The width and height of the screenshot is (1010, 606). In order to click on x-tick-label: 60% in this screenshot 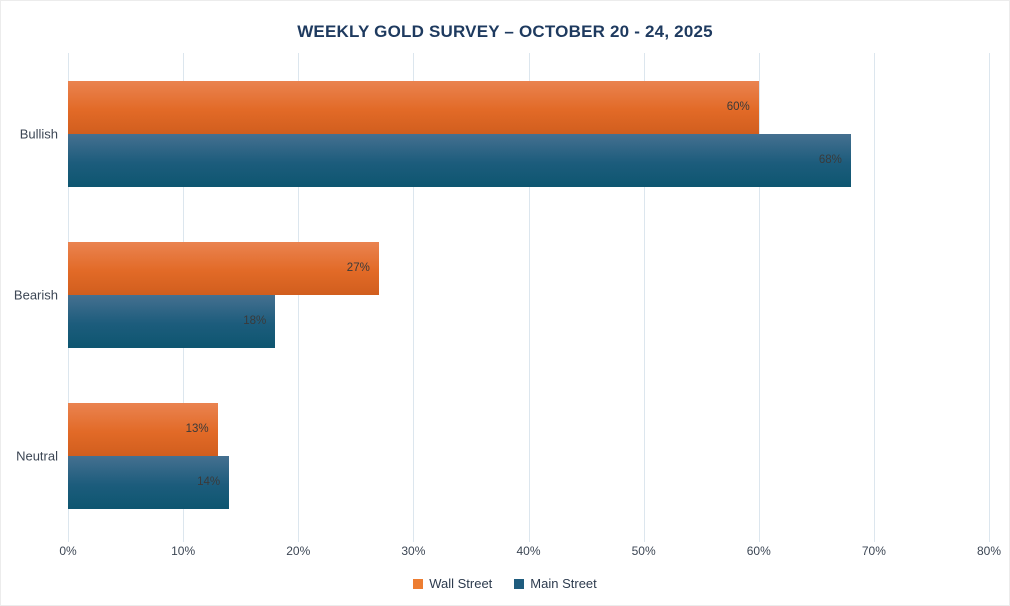, I will do `click(758, 551)`.